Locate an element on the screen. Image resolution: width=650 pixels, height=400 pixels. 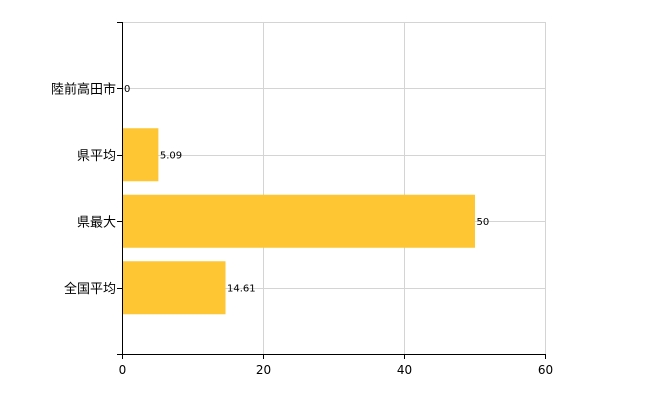
x-tick-label-0: 0 is located at coordinates (123, 370).